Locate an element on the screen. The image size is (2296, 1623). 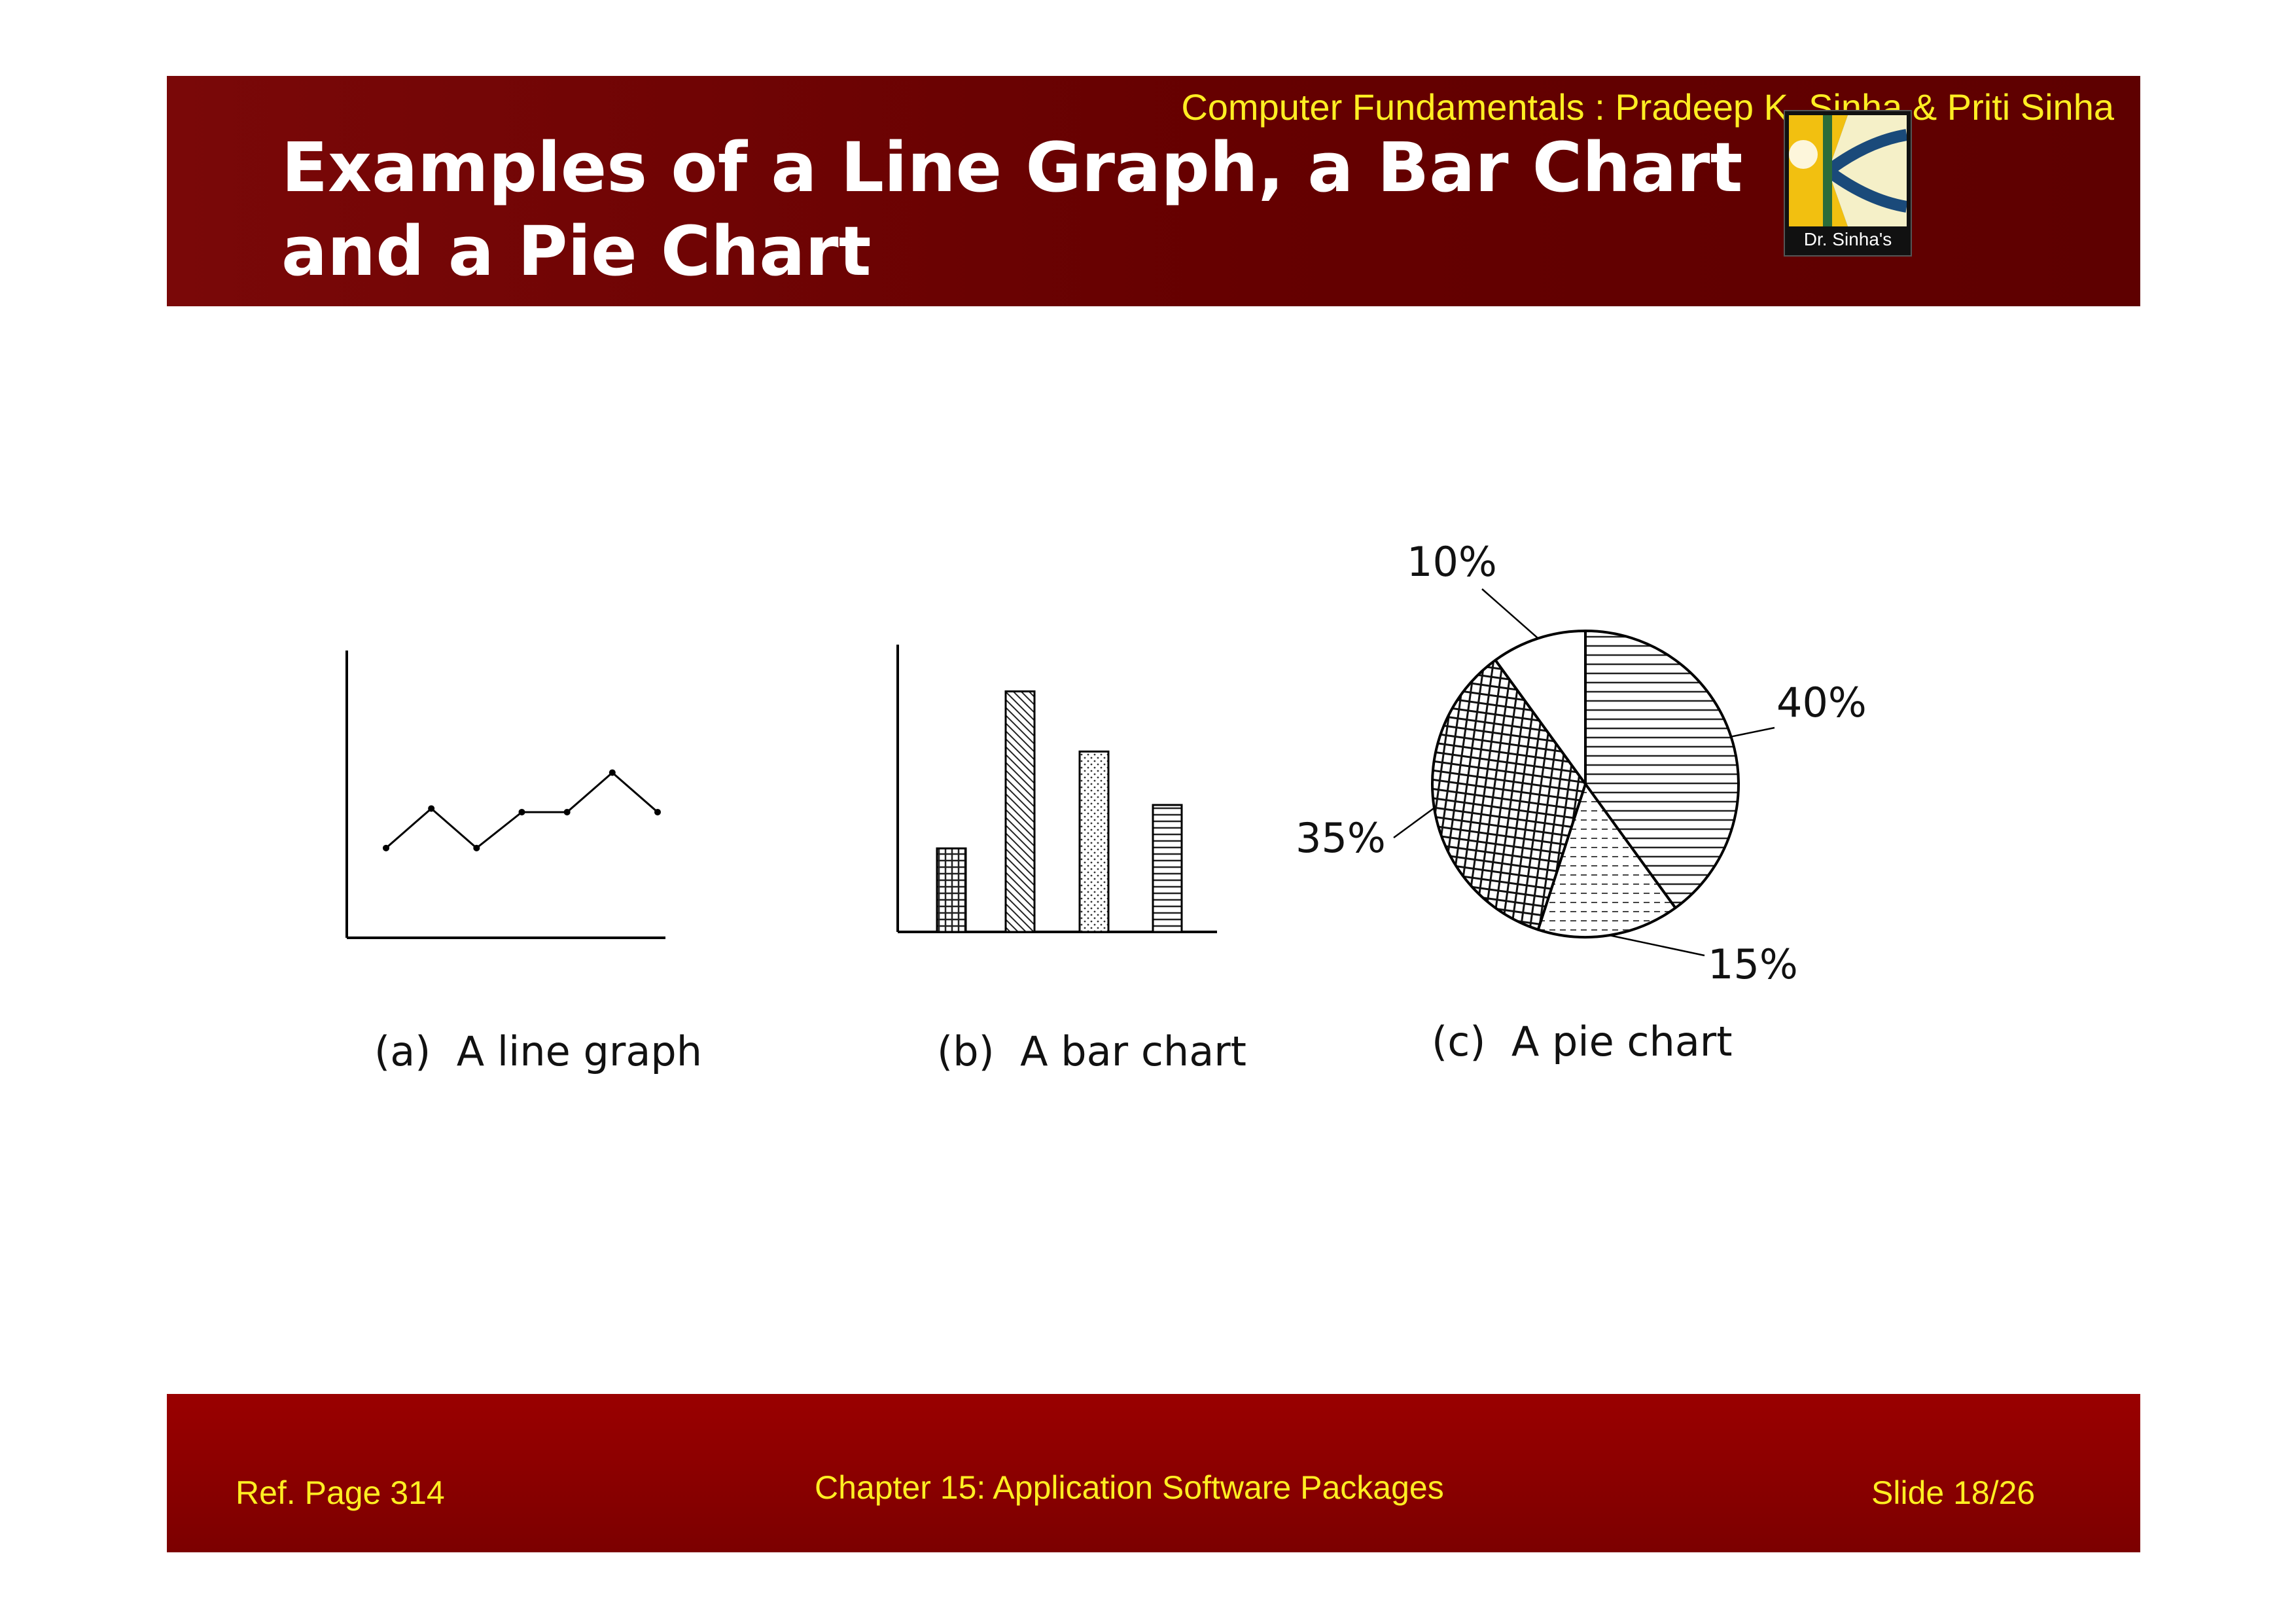
logo-art-icon is located at coordinates (1848, 171).